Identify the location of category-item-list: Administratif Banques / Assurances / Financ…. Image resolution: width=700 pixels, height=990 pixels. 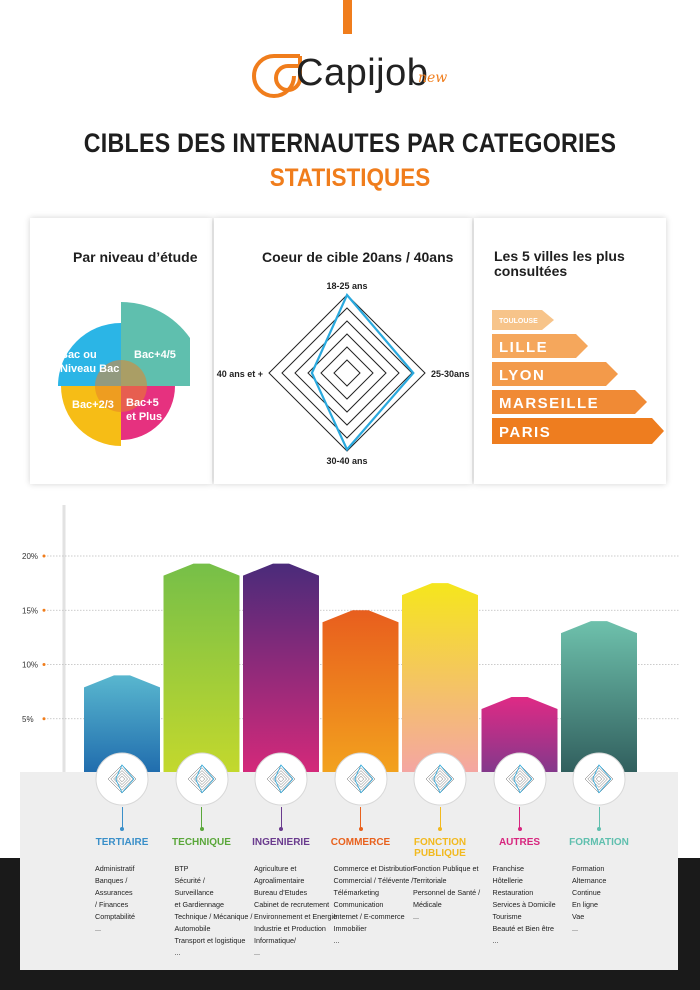
(115, 899).